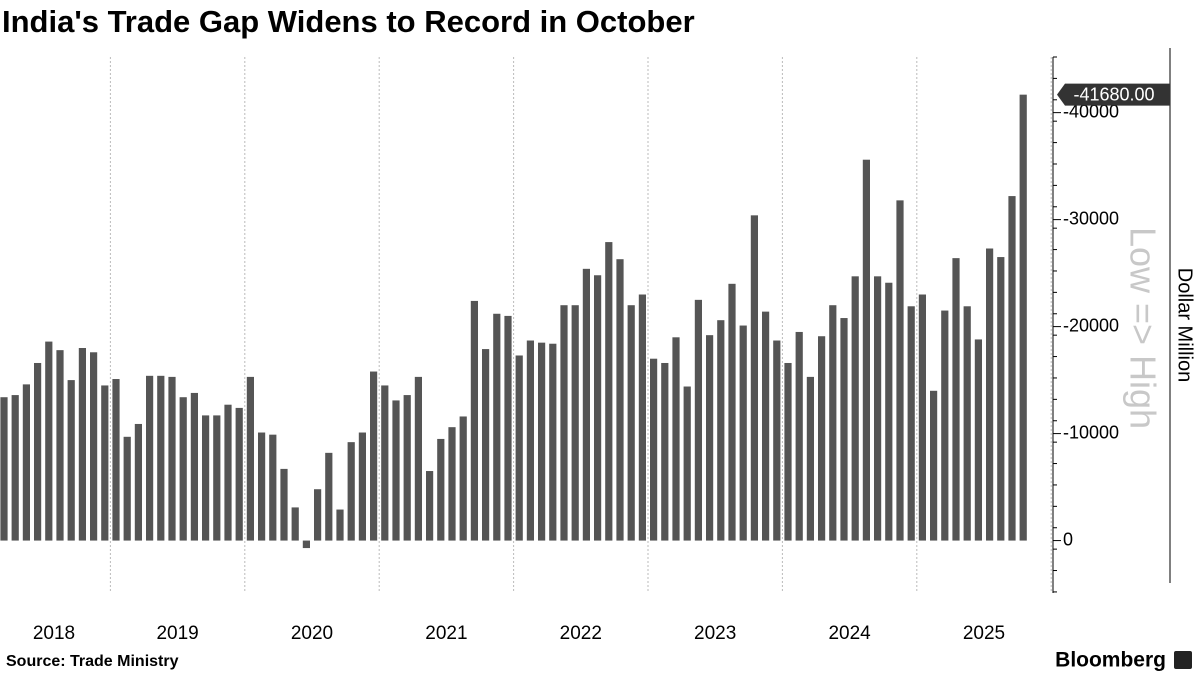  I want to click on y-tick-label: -40000, so click(1091, 111).